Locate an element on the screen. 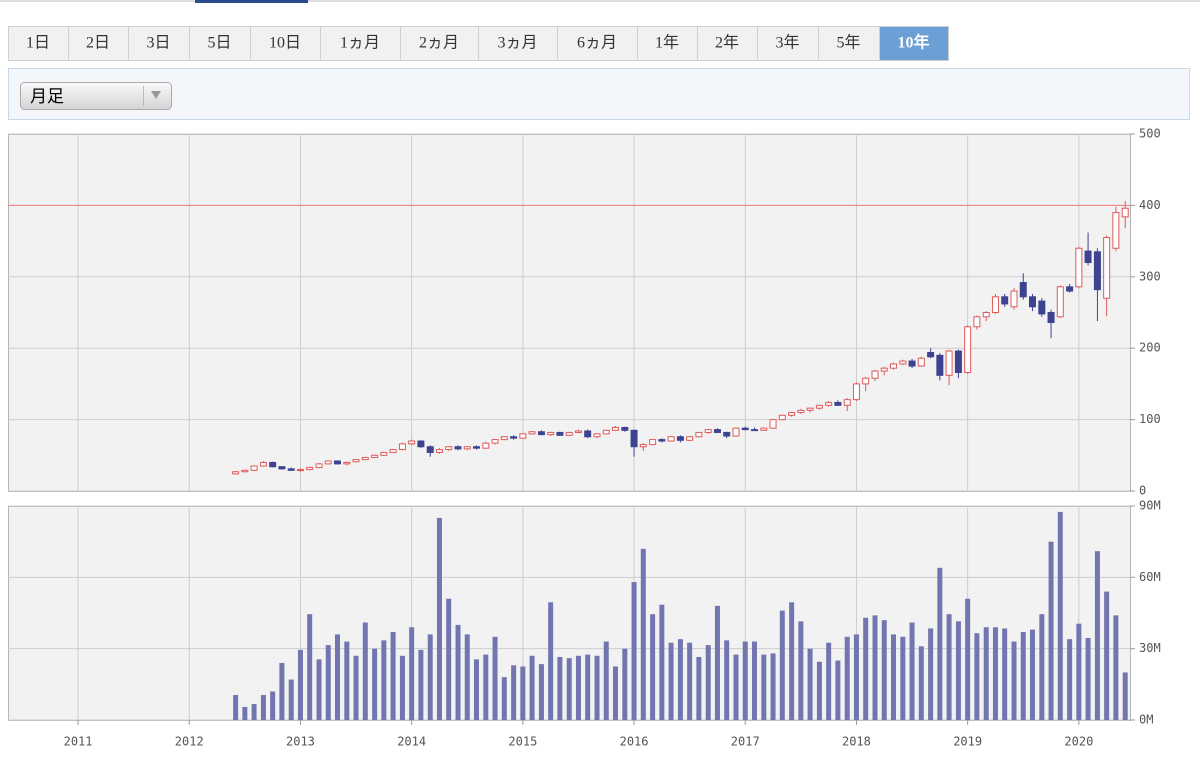 Image resolution: width=1200 pixels, height=771 pixels. y-tick-label: 0M is located at coordinates (1146, 720).